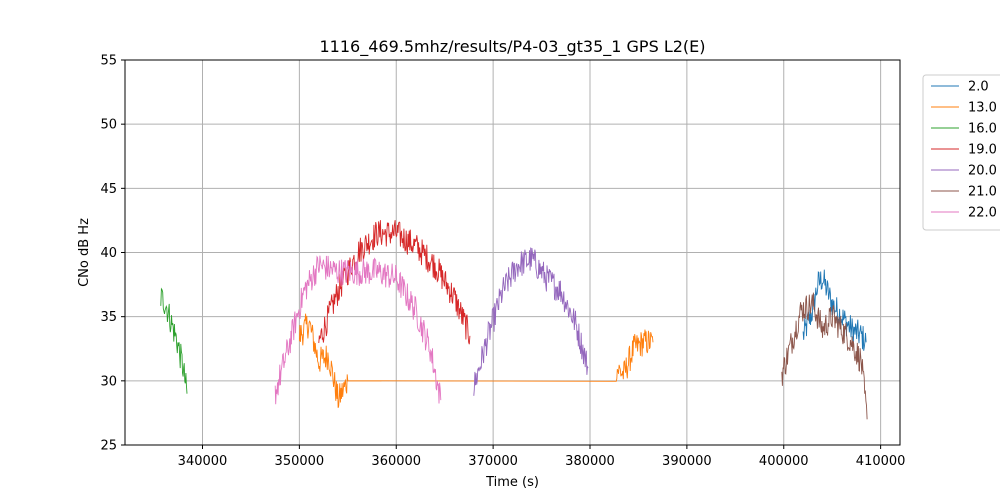  Describe the element at coordinates (108, 125) in the screenshot. I see `y-tick-label: 50` at that location.